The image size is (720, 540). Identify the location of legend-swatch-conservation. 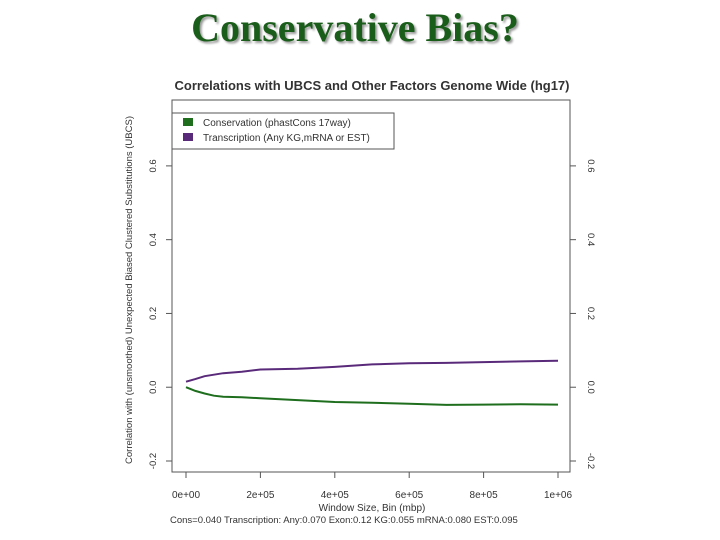
(188, 122).